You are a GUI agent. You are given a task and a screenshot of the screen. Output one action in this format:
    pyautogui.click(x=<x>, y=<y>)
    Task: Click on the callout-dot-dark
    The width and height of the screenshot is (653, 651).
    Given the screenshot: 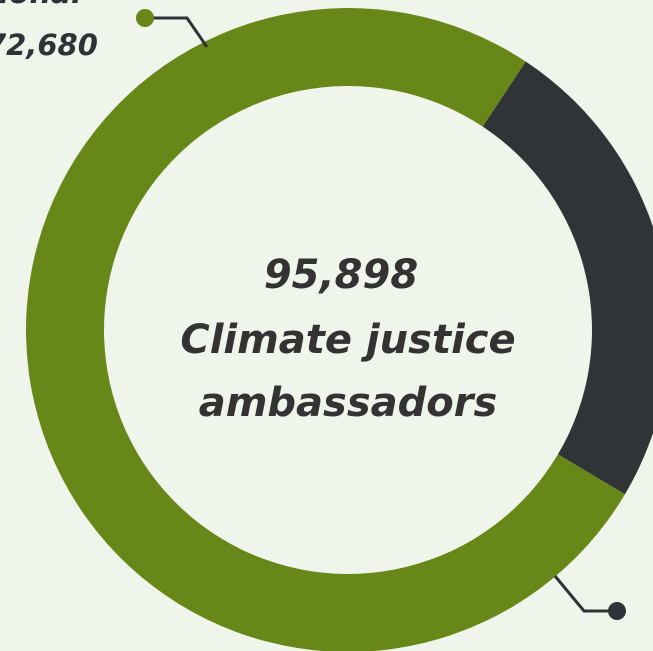 What is the action you would take?
    pyautogui.click(x=617, y=611)
    